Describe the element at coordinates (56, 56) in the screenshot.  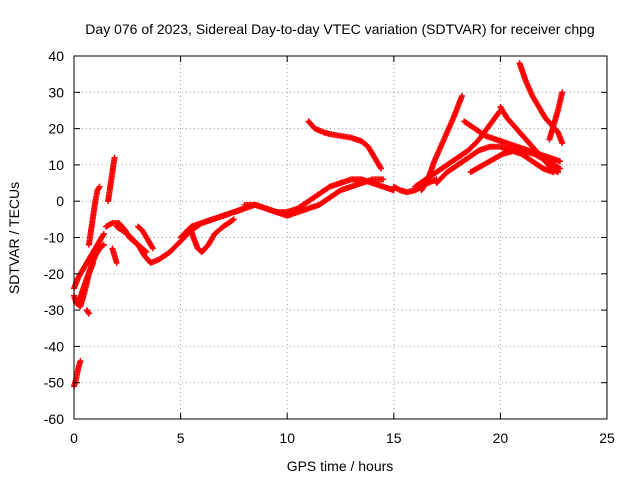
I see `y-tick-label: 40` at that location.